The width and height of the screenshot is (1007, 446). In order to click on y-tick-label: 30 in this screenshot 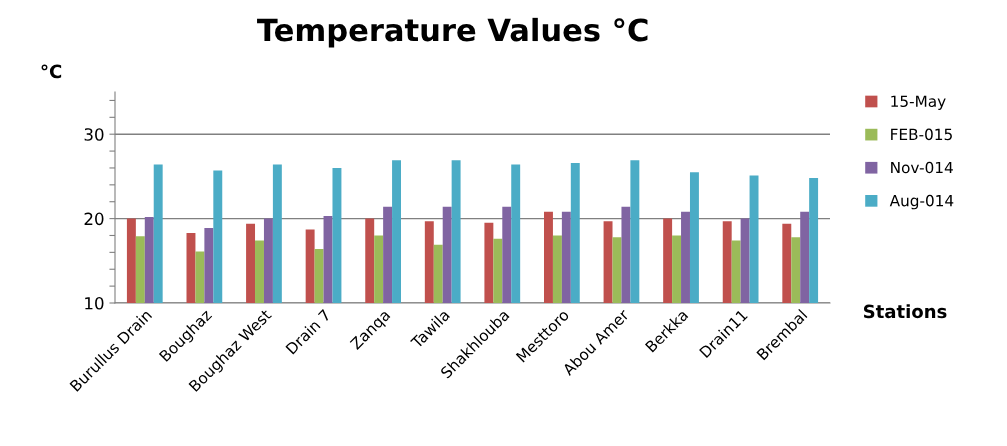, I will do `click(94, 134)`.